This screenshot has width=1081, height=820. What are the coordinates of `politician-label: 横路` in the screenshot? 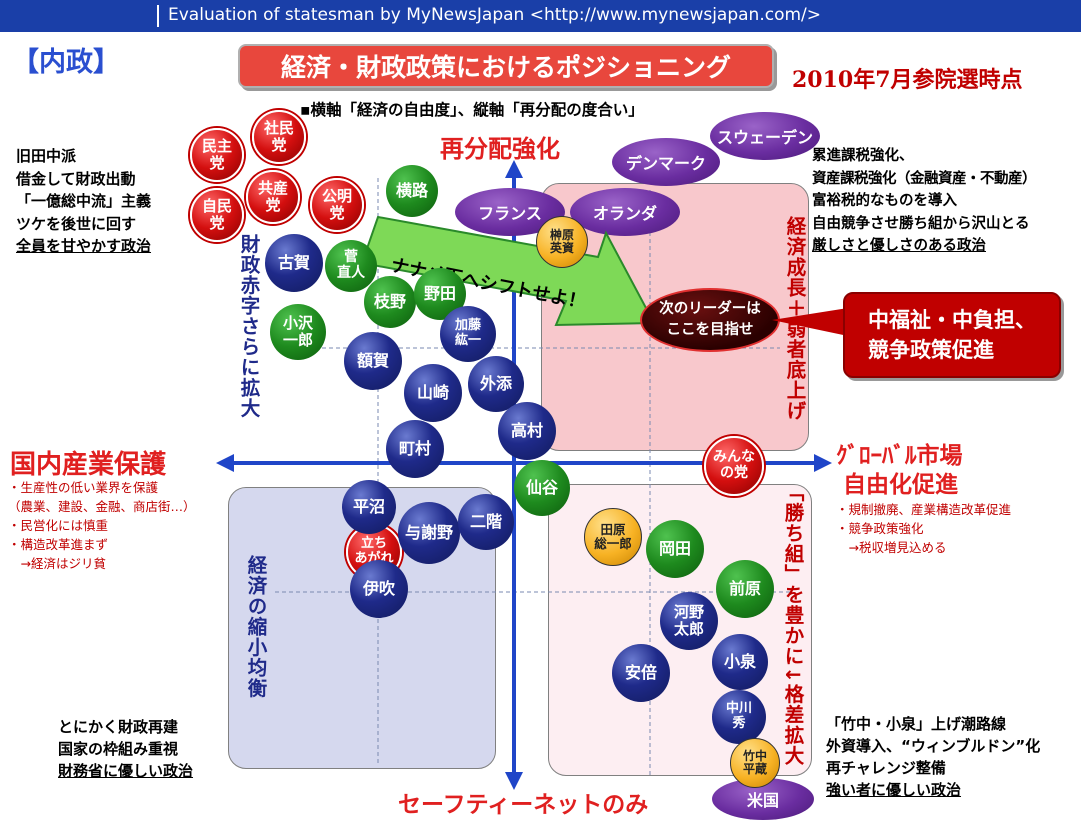 It's located at (411, 191).